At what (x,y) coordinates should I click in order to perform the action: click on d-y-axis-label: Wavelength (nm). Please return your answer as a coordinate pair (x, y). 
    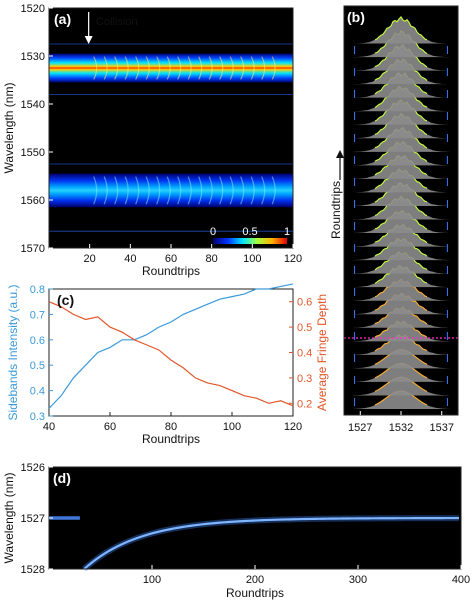
    Looking at the image, I should click on (9, 518).